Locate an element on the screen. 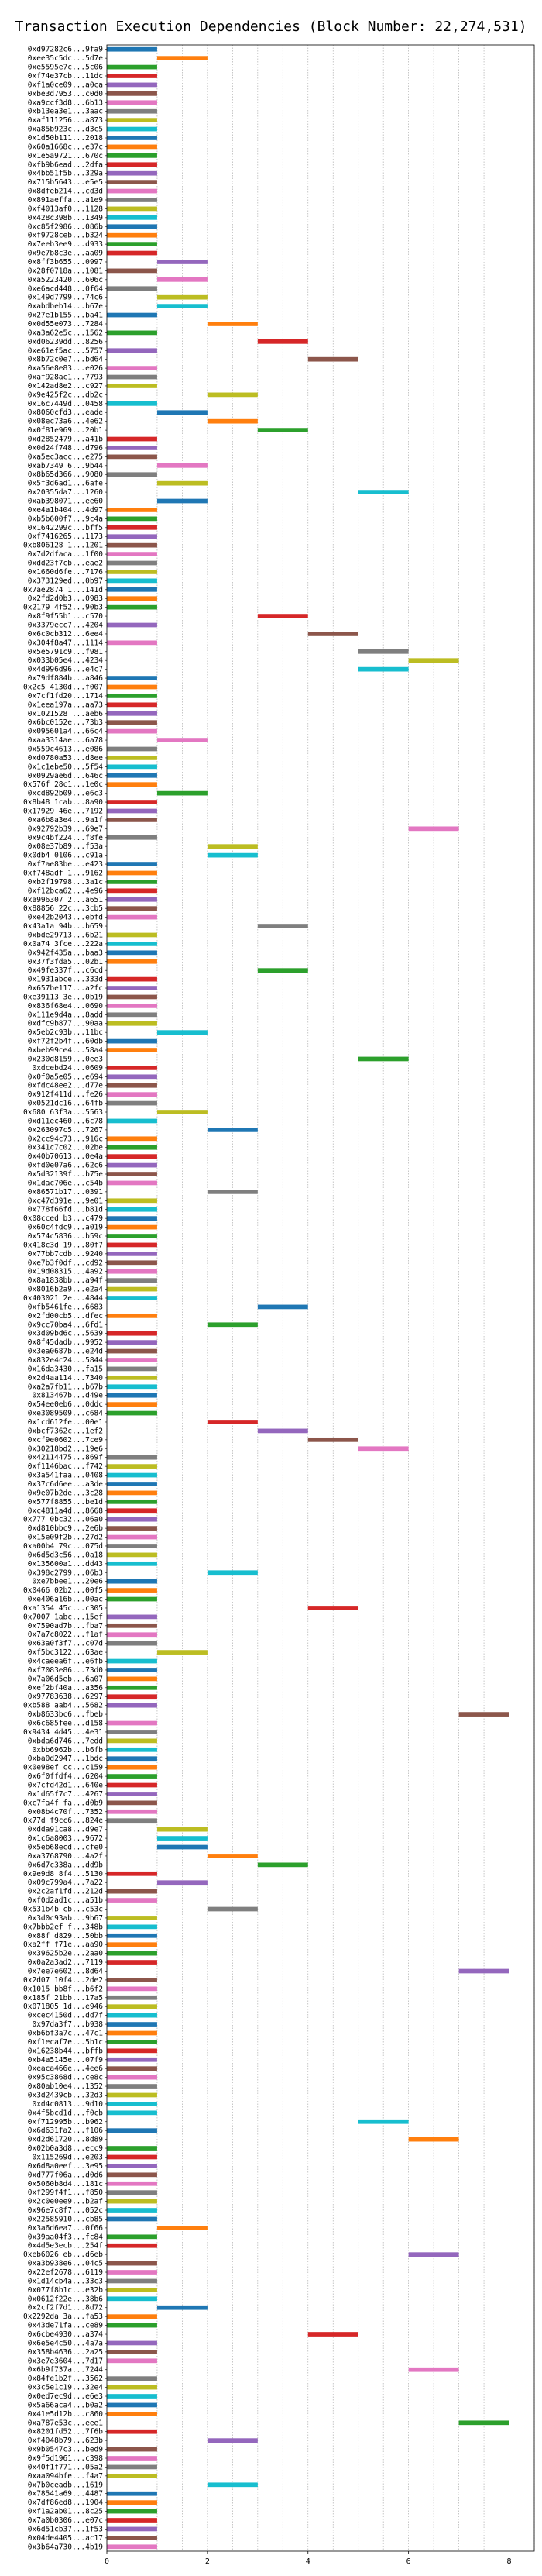  y-tick-label: 0x4d996d96...e4c7 is located at coordinates (65, 670).